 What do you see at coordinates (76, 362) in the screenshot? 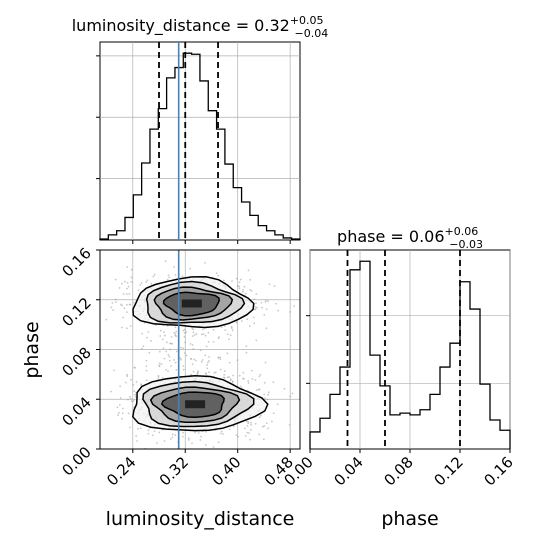
I see `density-ytick-label-2: 0.08` at bounding box center [76, 362].